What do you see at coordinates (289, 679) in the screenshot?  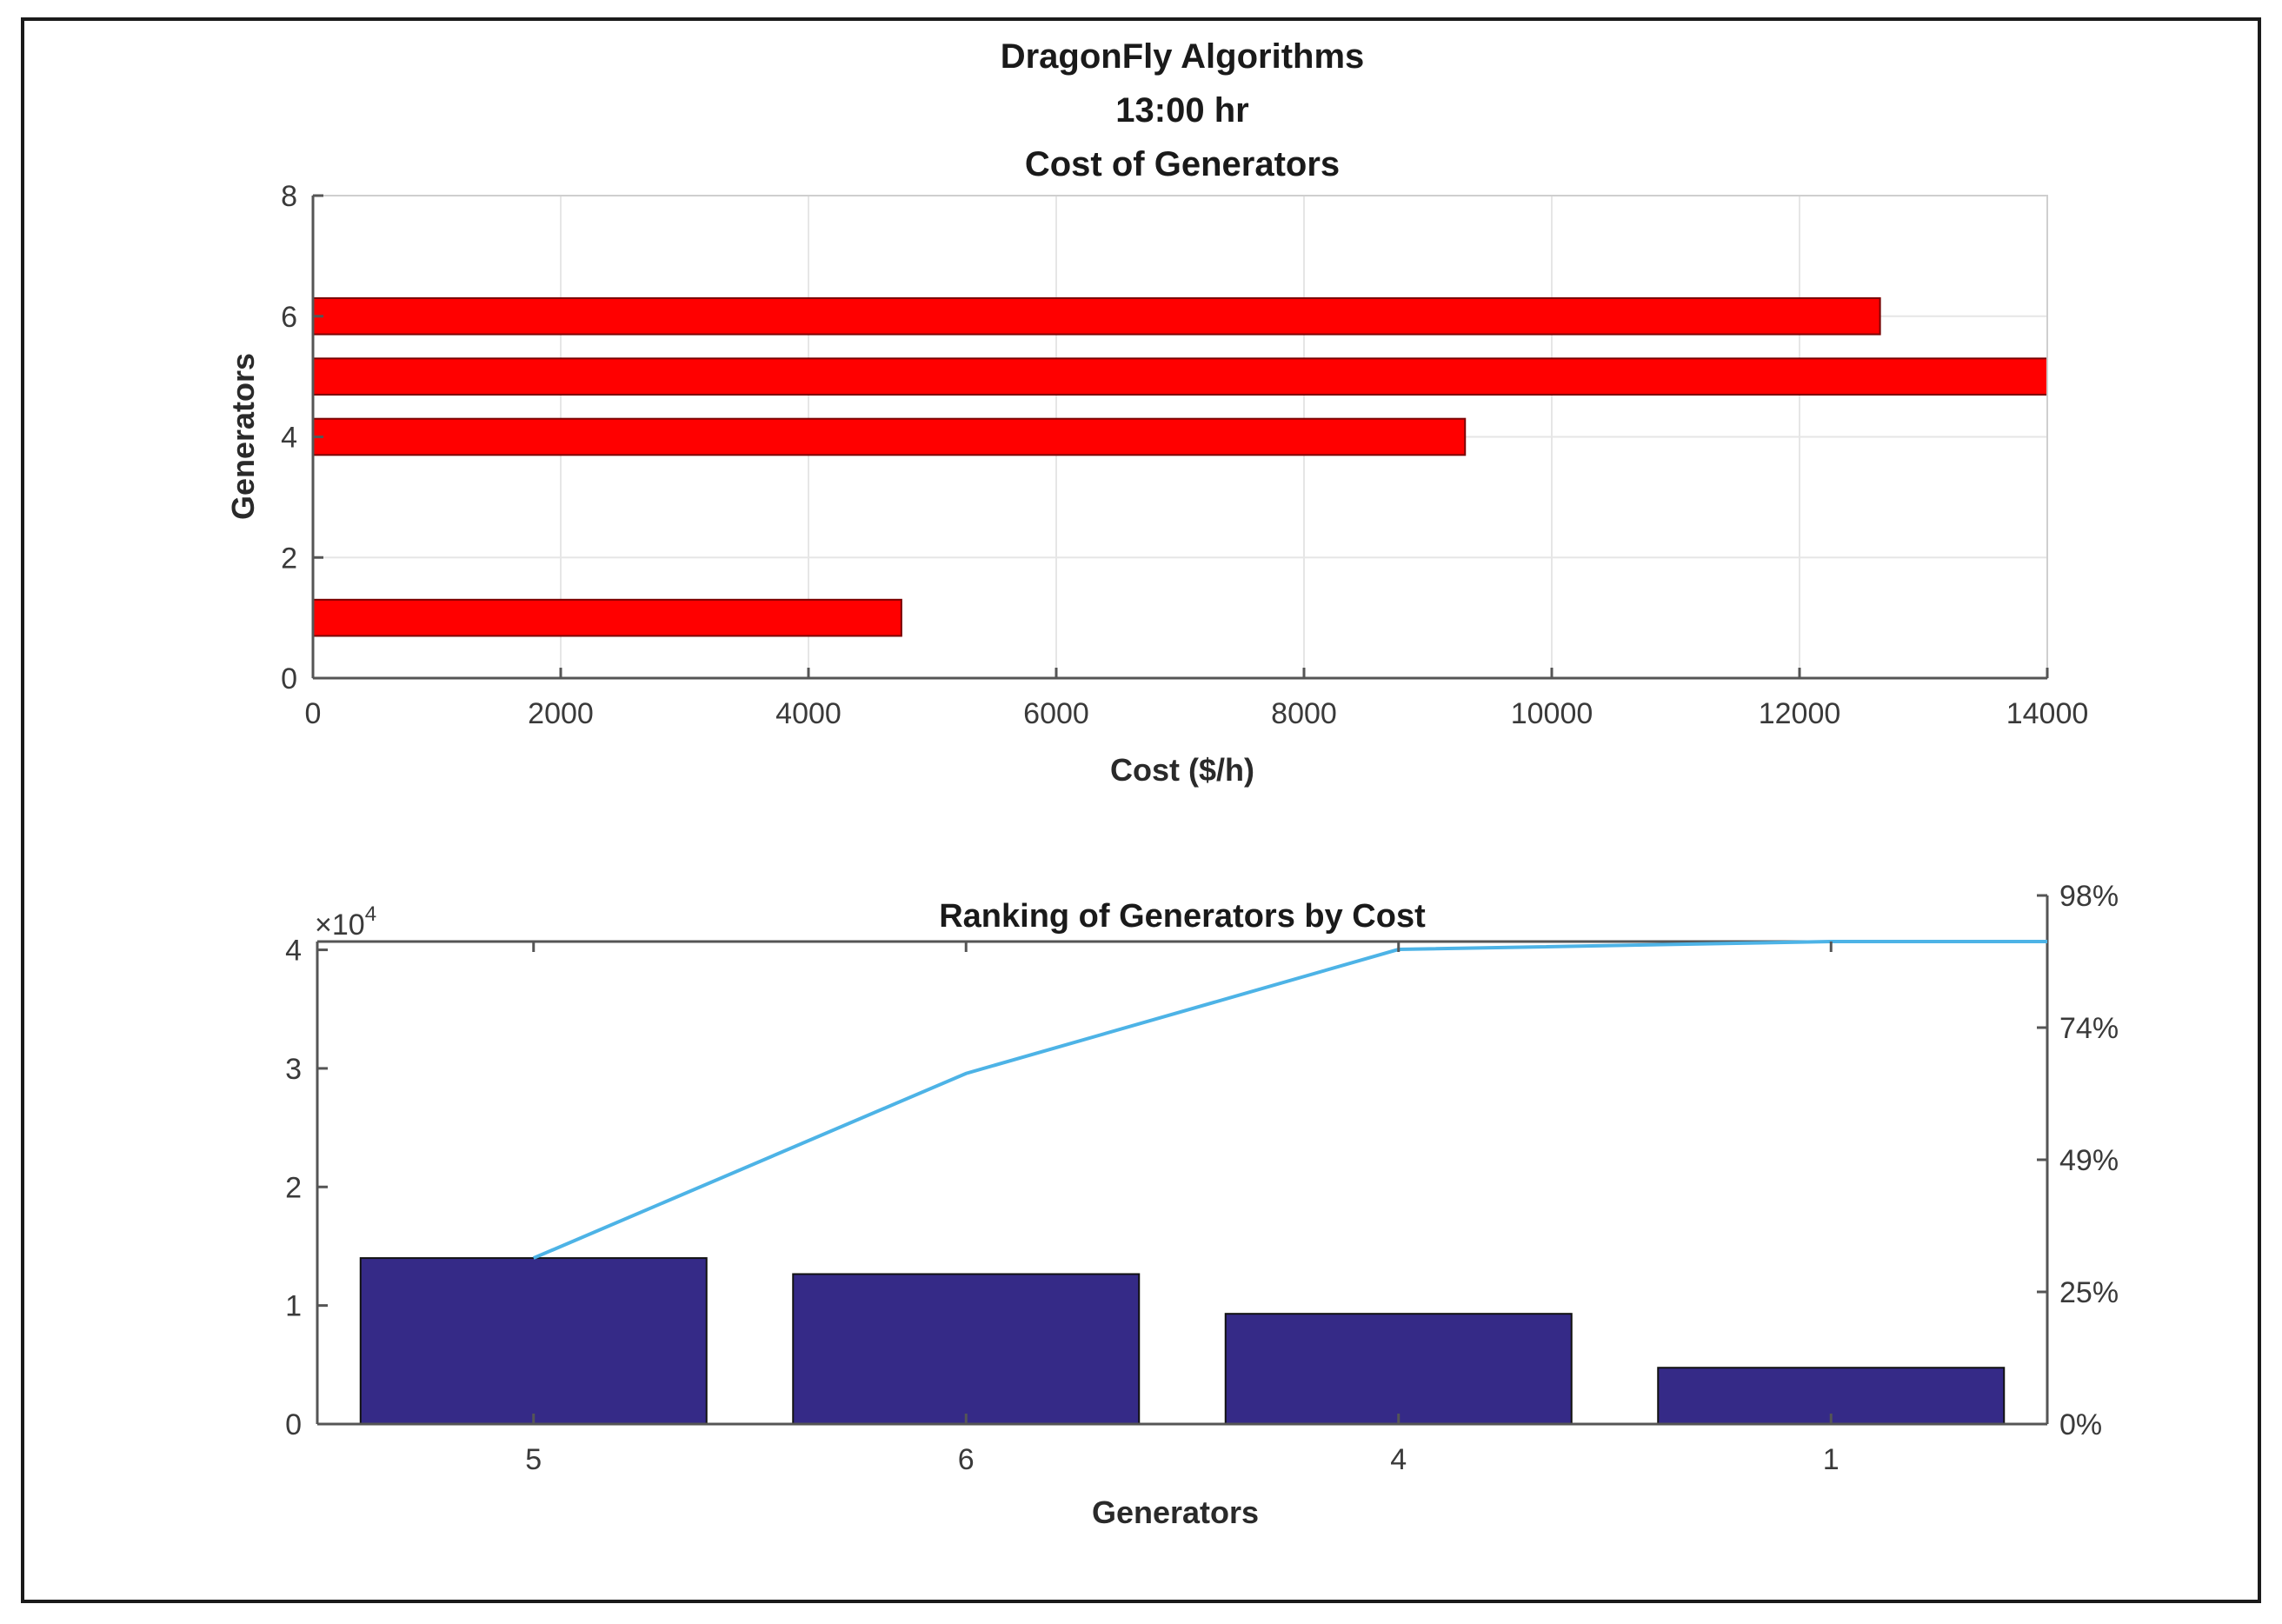 I see `top-y-tick-label: 0` at bounding box center [289, 679].